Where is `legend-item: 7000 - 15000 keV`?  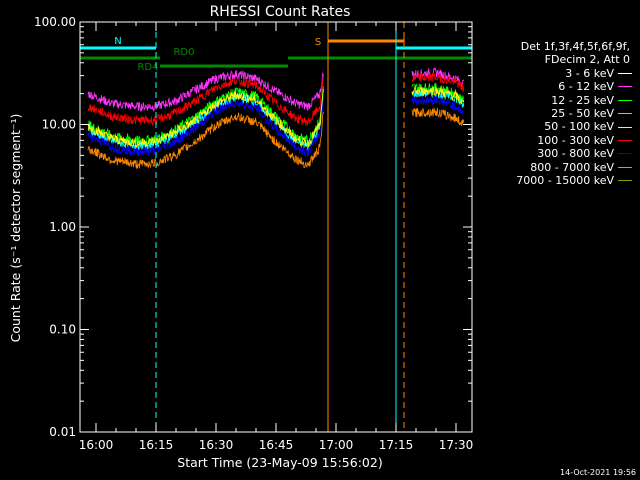
legend-item: 7000 - 15000 keV is located at coordinates (557, 180).